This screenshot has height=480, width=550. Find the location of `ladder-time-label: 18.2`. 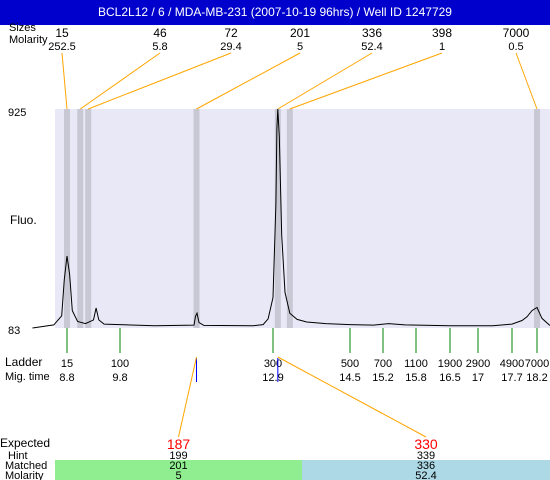

ladder-time-label: 18.2 is located at coordinates (536, 378).